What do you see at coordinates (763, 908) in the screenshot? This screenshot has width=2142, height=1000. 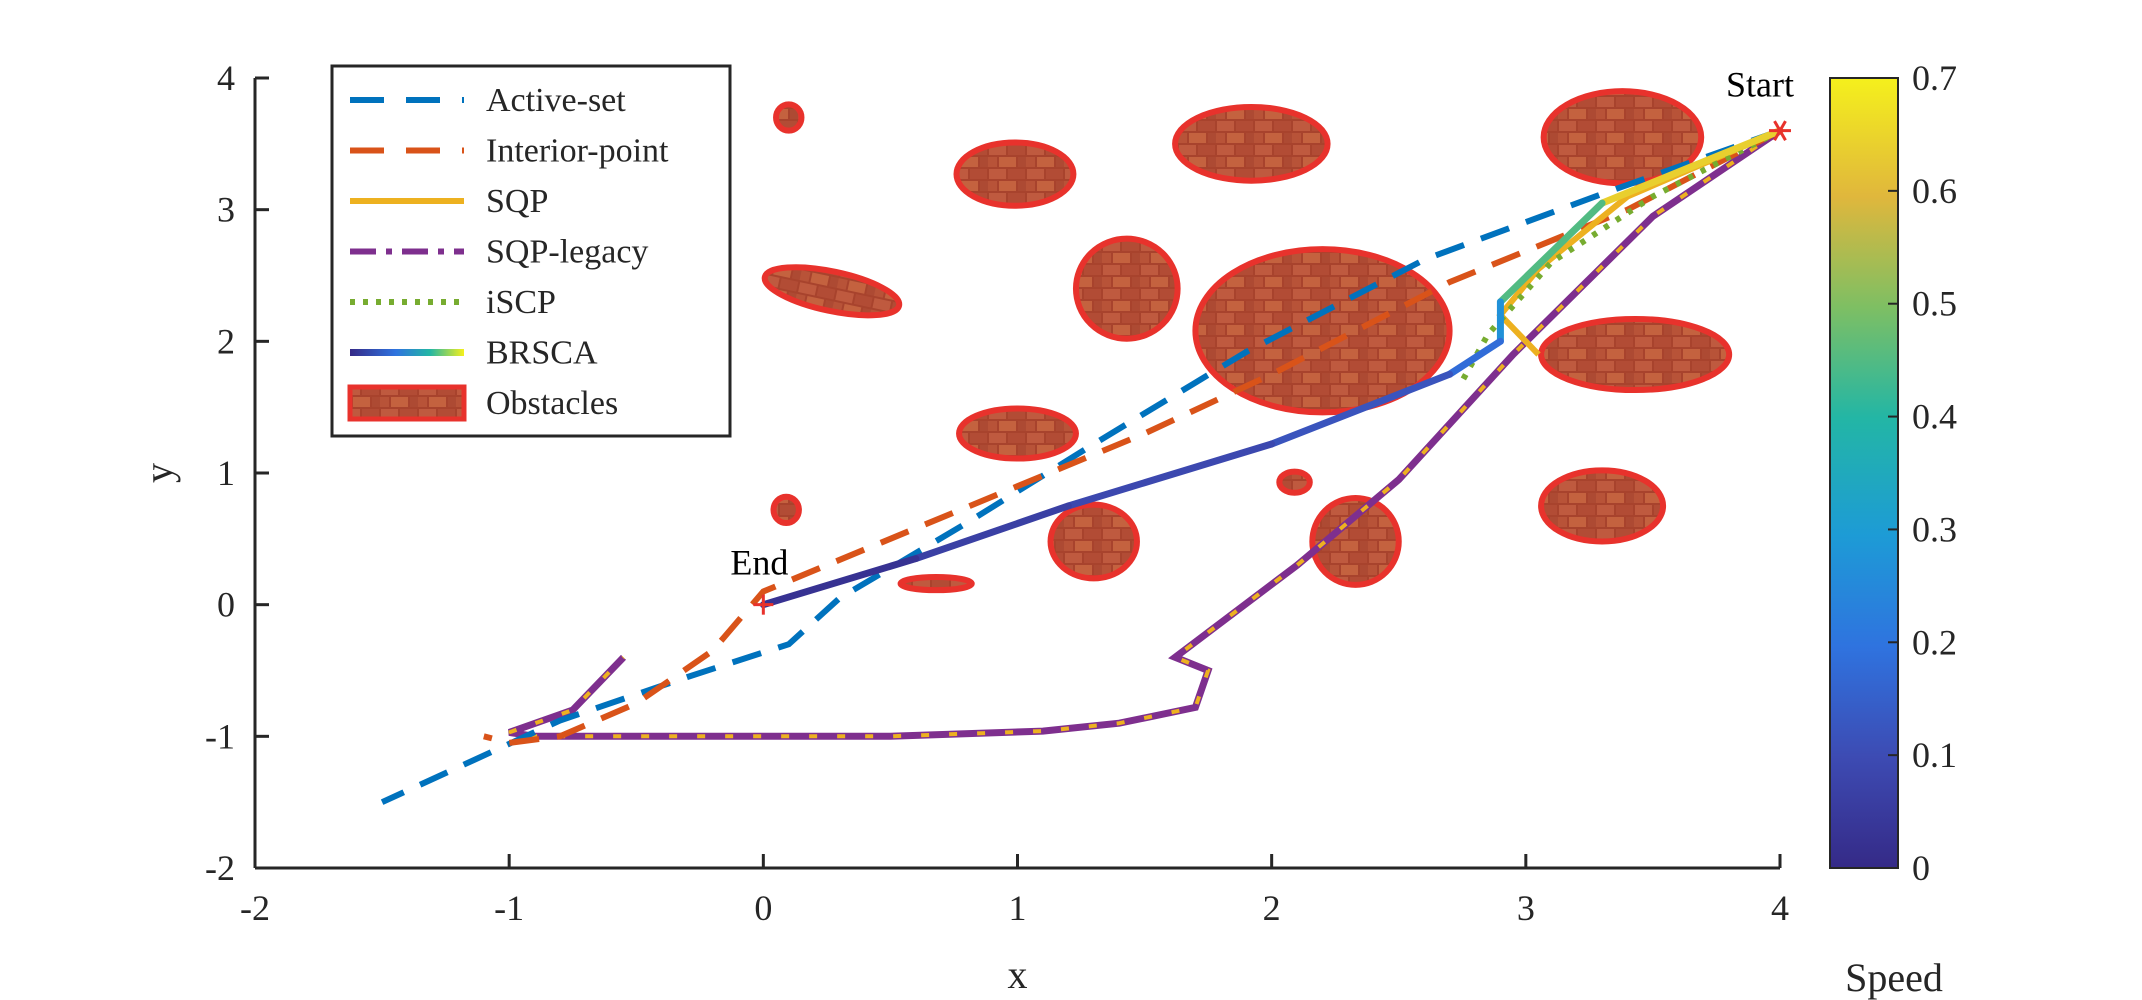 I see `x-tick-label: 0` at bounding box center [763, 908].